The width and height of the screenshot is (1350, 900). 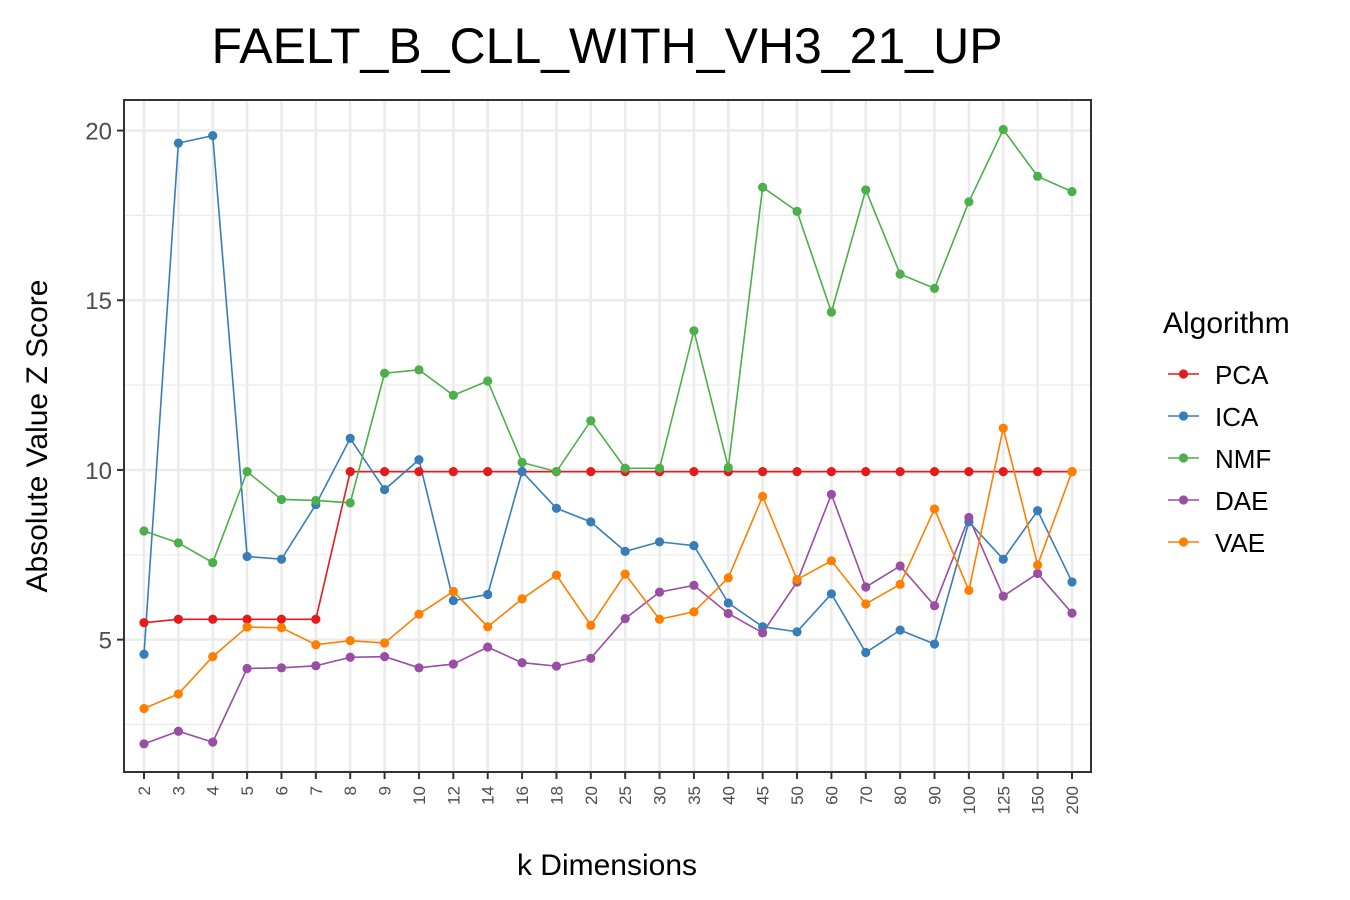 What do you see at coordinates (178, 790) in the screenshot?
I see `x-tick-label: 3` at bounding box center [178, 790].